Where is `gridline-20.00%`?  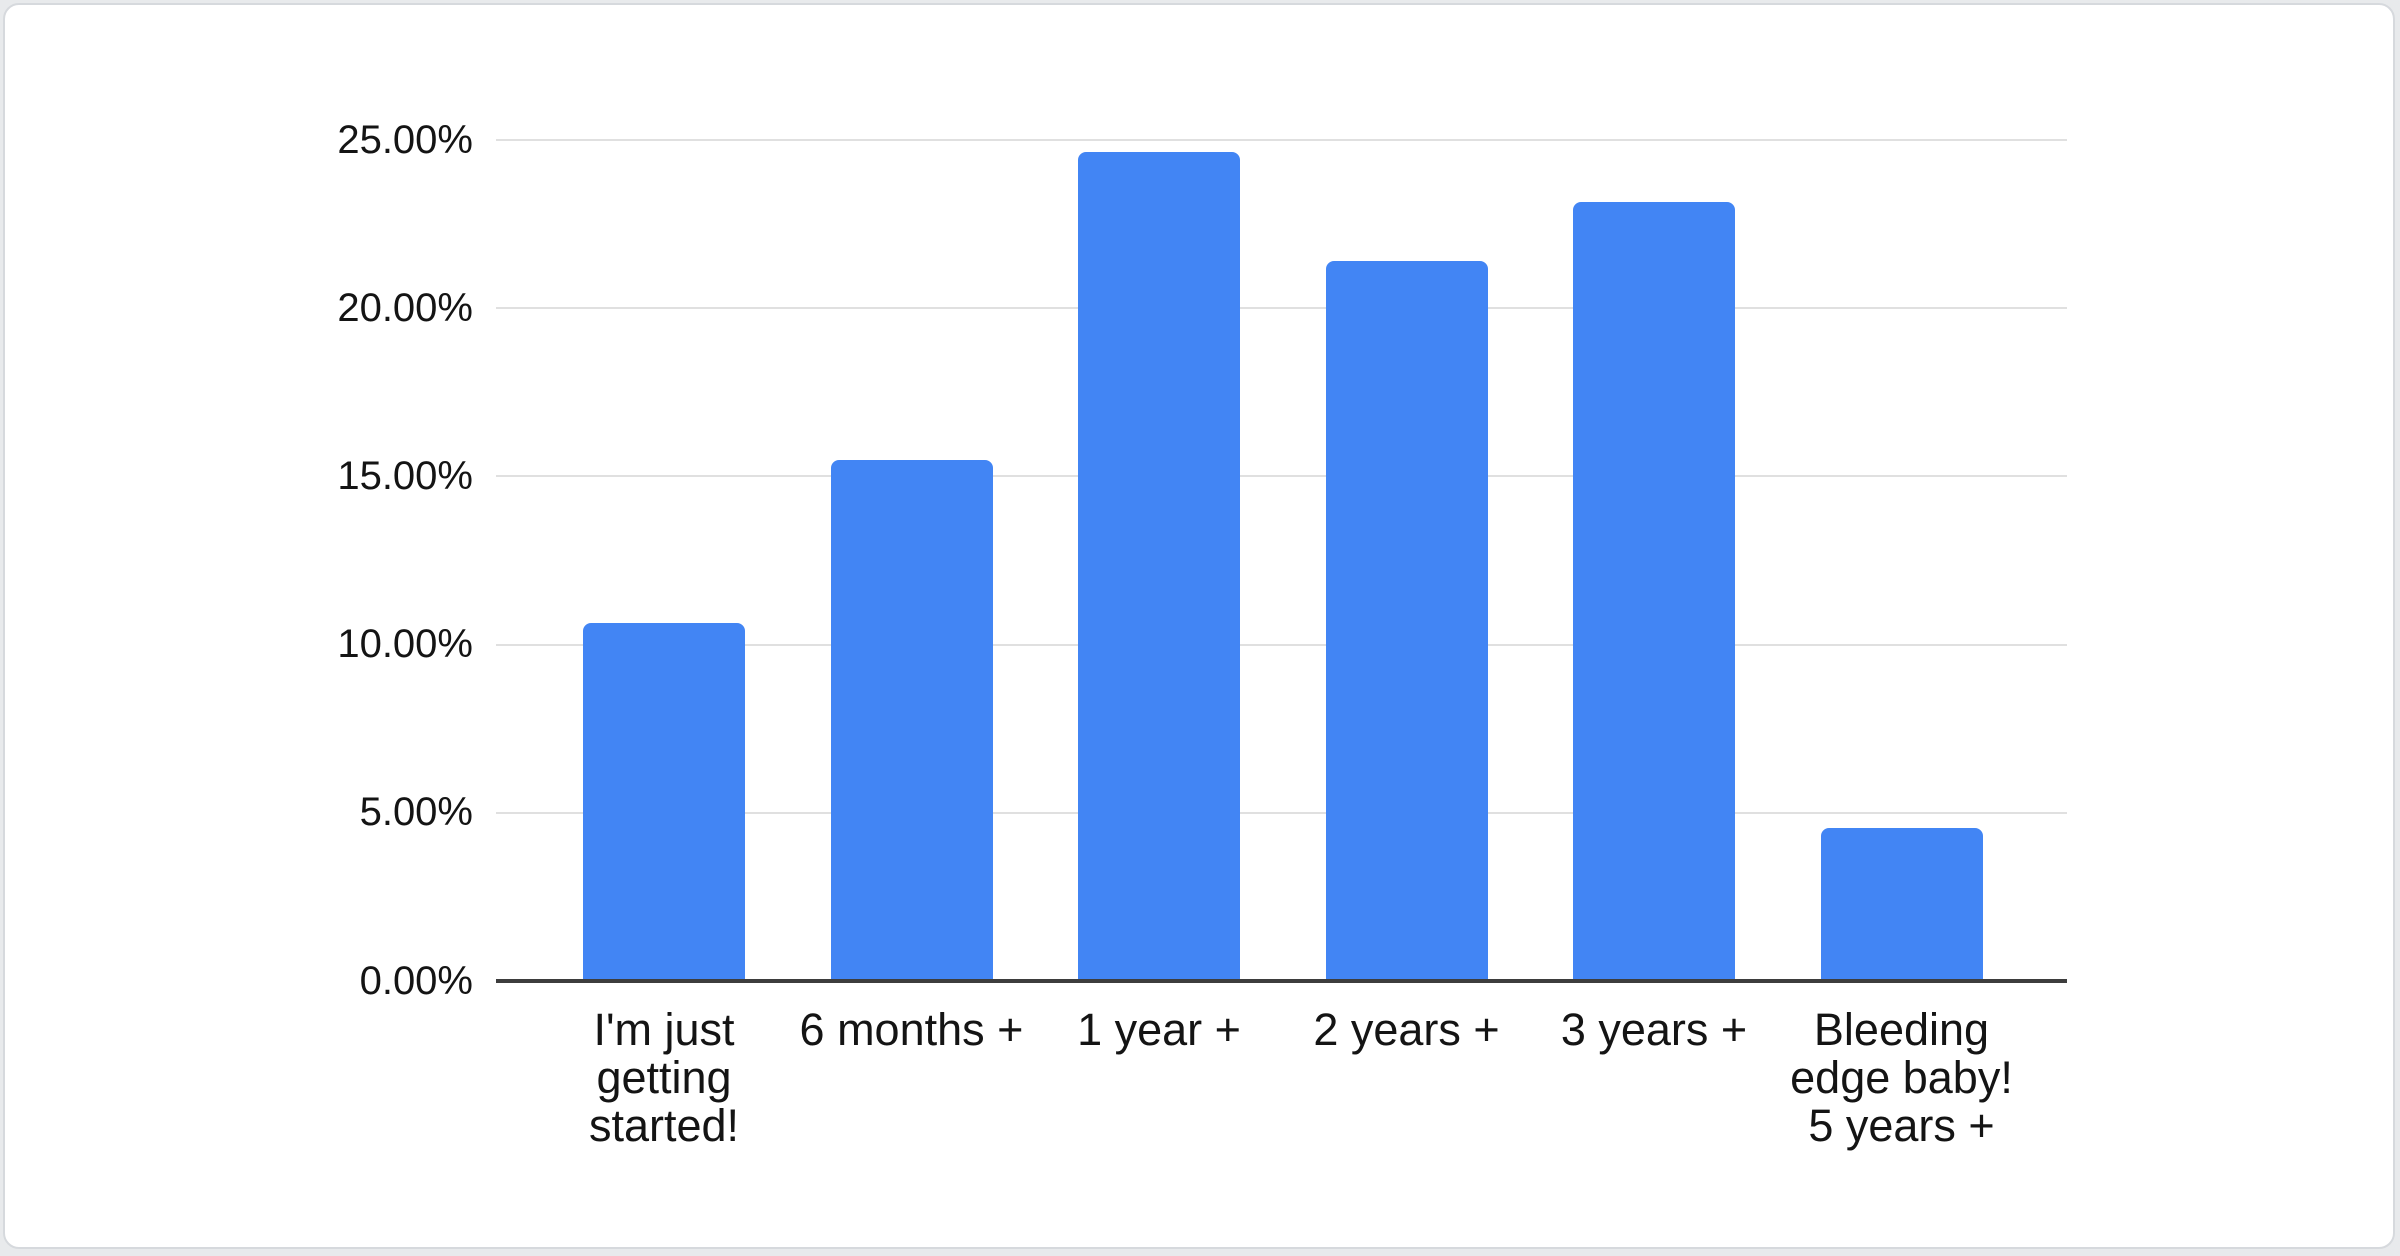 gridline-20.00% is located at coordinates (1281, 308).